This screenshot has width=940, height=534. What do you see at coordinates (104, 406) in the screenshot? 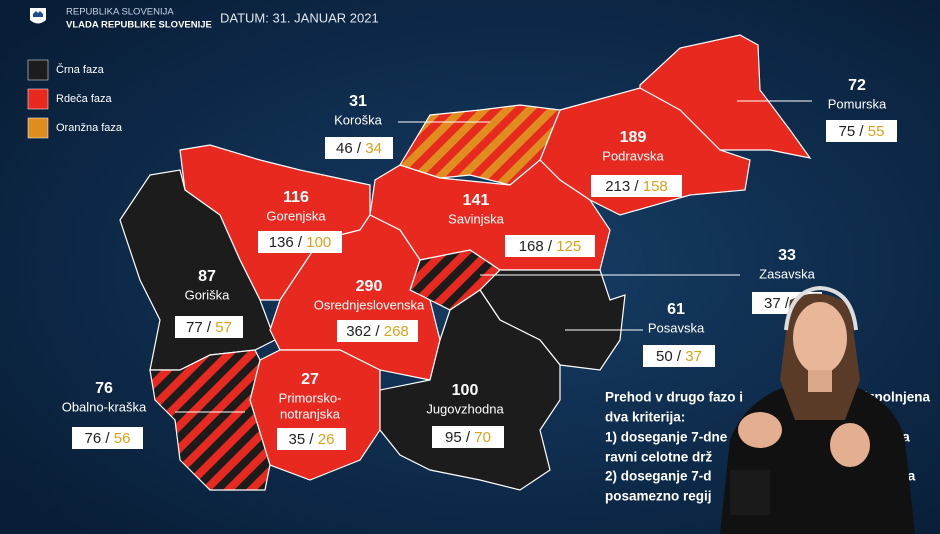
I see `region-name: Obalno-kraška` at bounding box center [104, 406].